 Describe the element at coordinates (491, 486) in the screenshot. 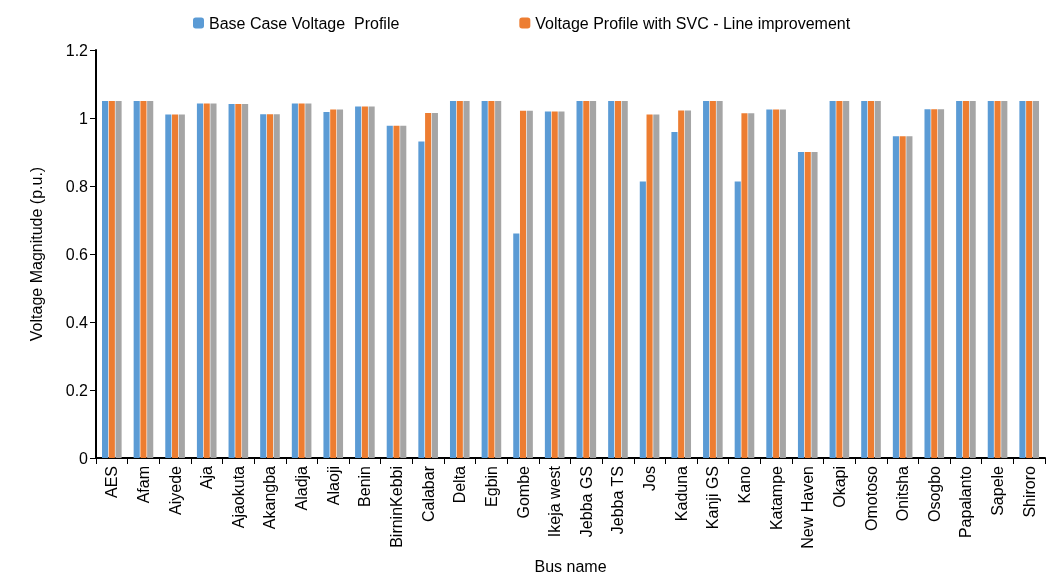

I see `x-tick-label: Egbin` at that location.